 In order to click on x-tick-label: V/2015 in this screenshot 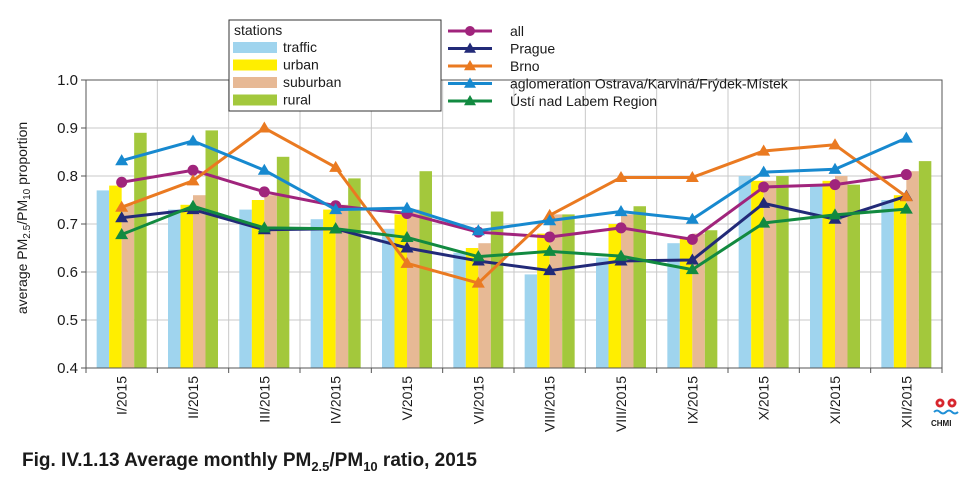, I will do `click(407, 398)`.